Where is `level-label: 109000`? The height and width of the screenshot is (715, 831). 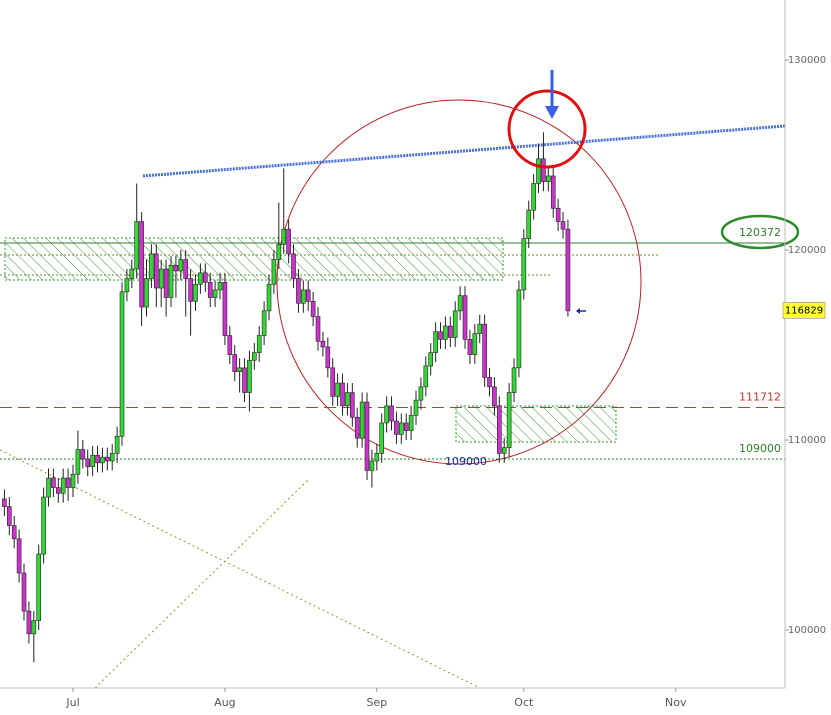
level-label: 109000 is located at coordinates (760, 448).